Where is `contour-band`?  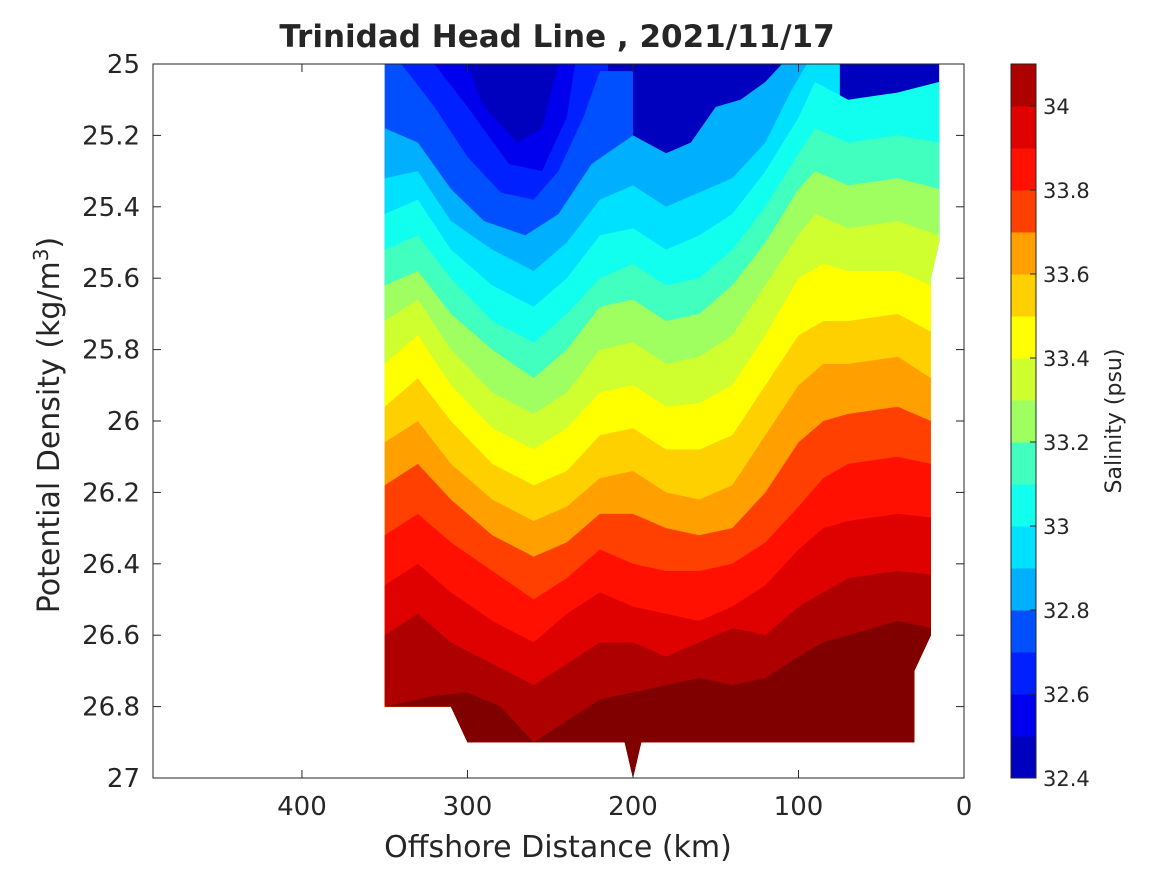 contour-band is located at coordinates (662, 699).